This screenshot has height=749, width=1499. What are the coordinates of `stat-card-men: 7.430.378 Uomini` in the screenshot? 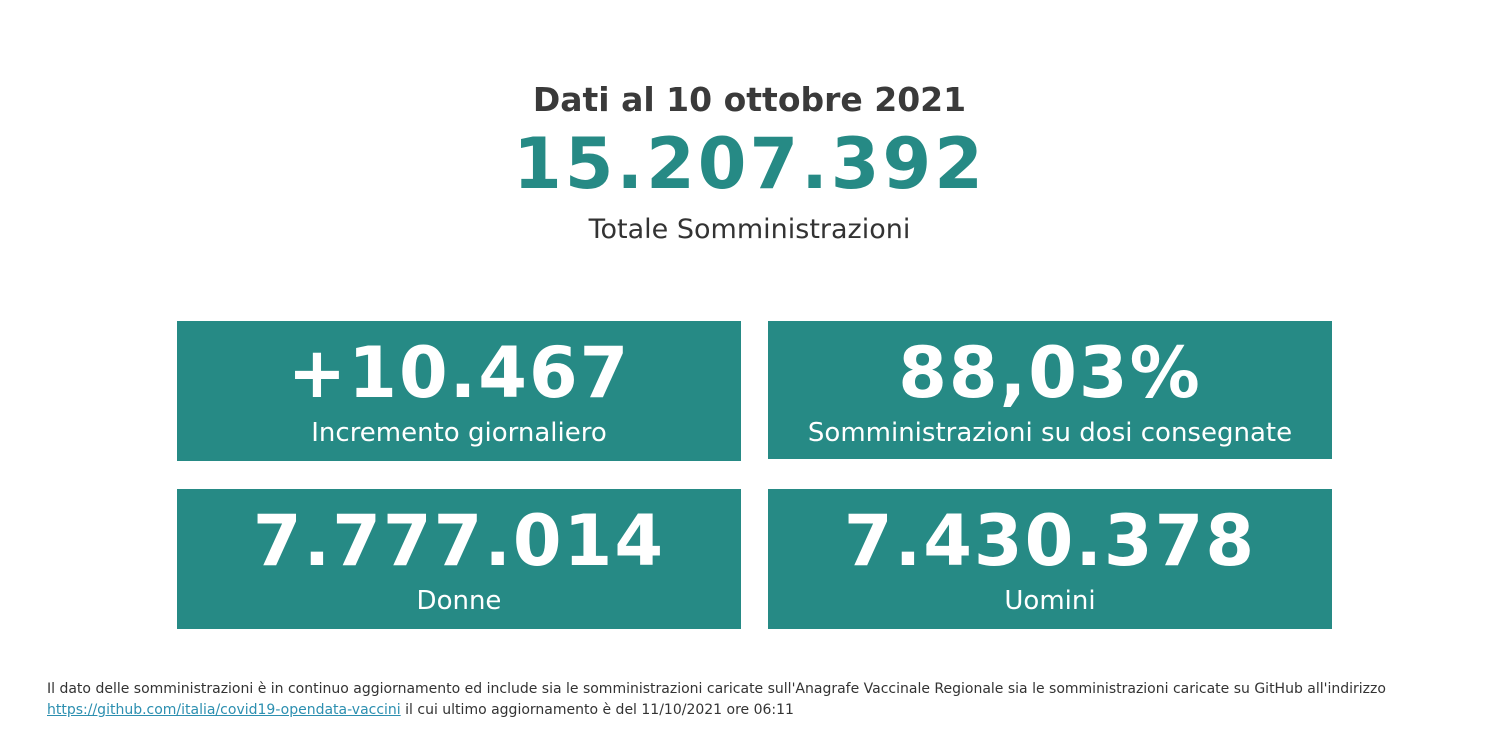 It's located at (1050, 559).